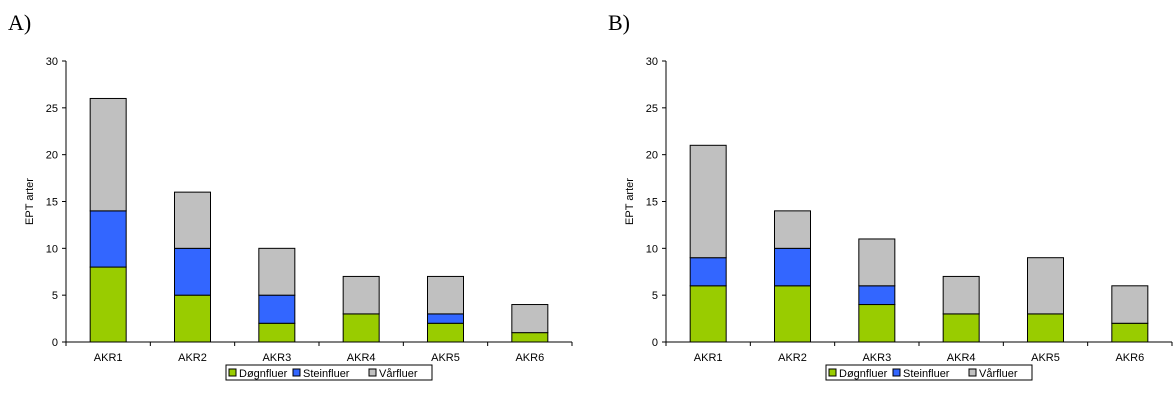  I want to click on panel-label: B), so click(619, 22).